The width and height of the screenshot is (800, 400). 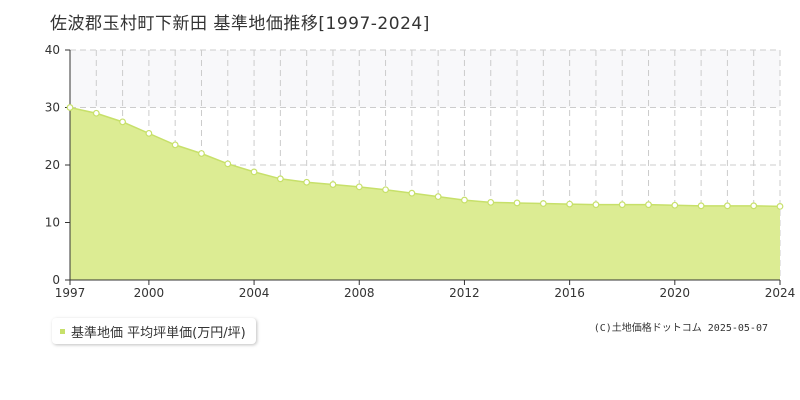 What do you see at coordinates (254, 293) in the screenshot?
I see `x-tick-label: 2004` at bounding box center [254, 293].